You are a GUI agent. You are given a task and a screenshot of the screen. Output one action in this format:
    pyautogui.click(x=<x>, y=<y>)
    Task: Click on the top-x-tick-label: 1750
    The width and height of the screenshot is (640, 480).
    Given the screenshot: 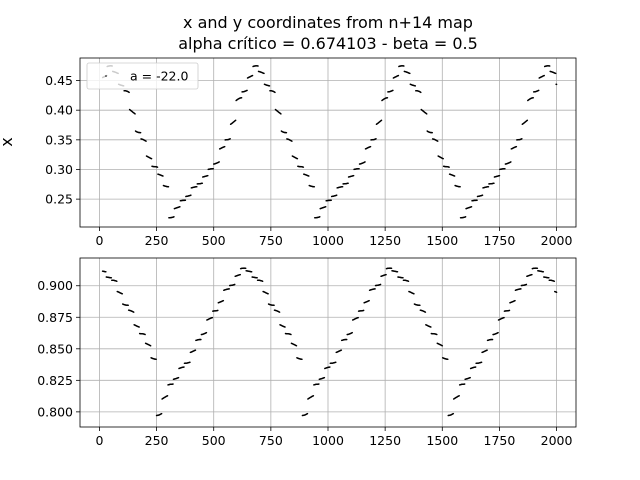 What is the action you would take?
    pyautogui.click(x=500, y=240)
    